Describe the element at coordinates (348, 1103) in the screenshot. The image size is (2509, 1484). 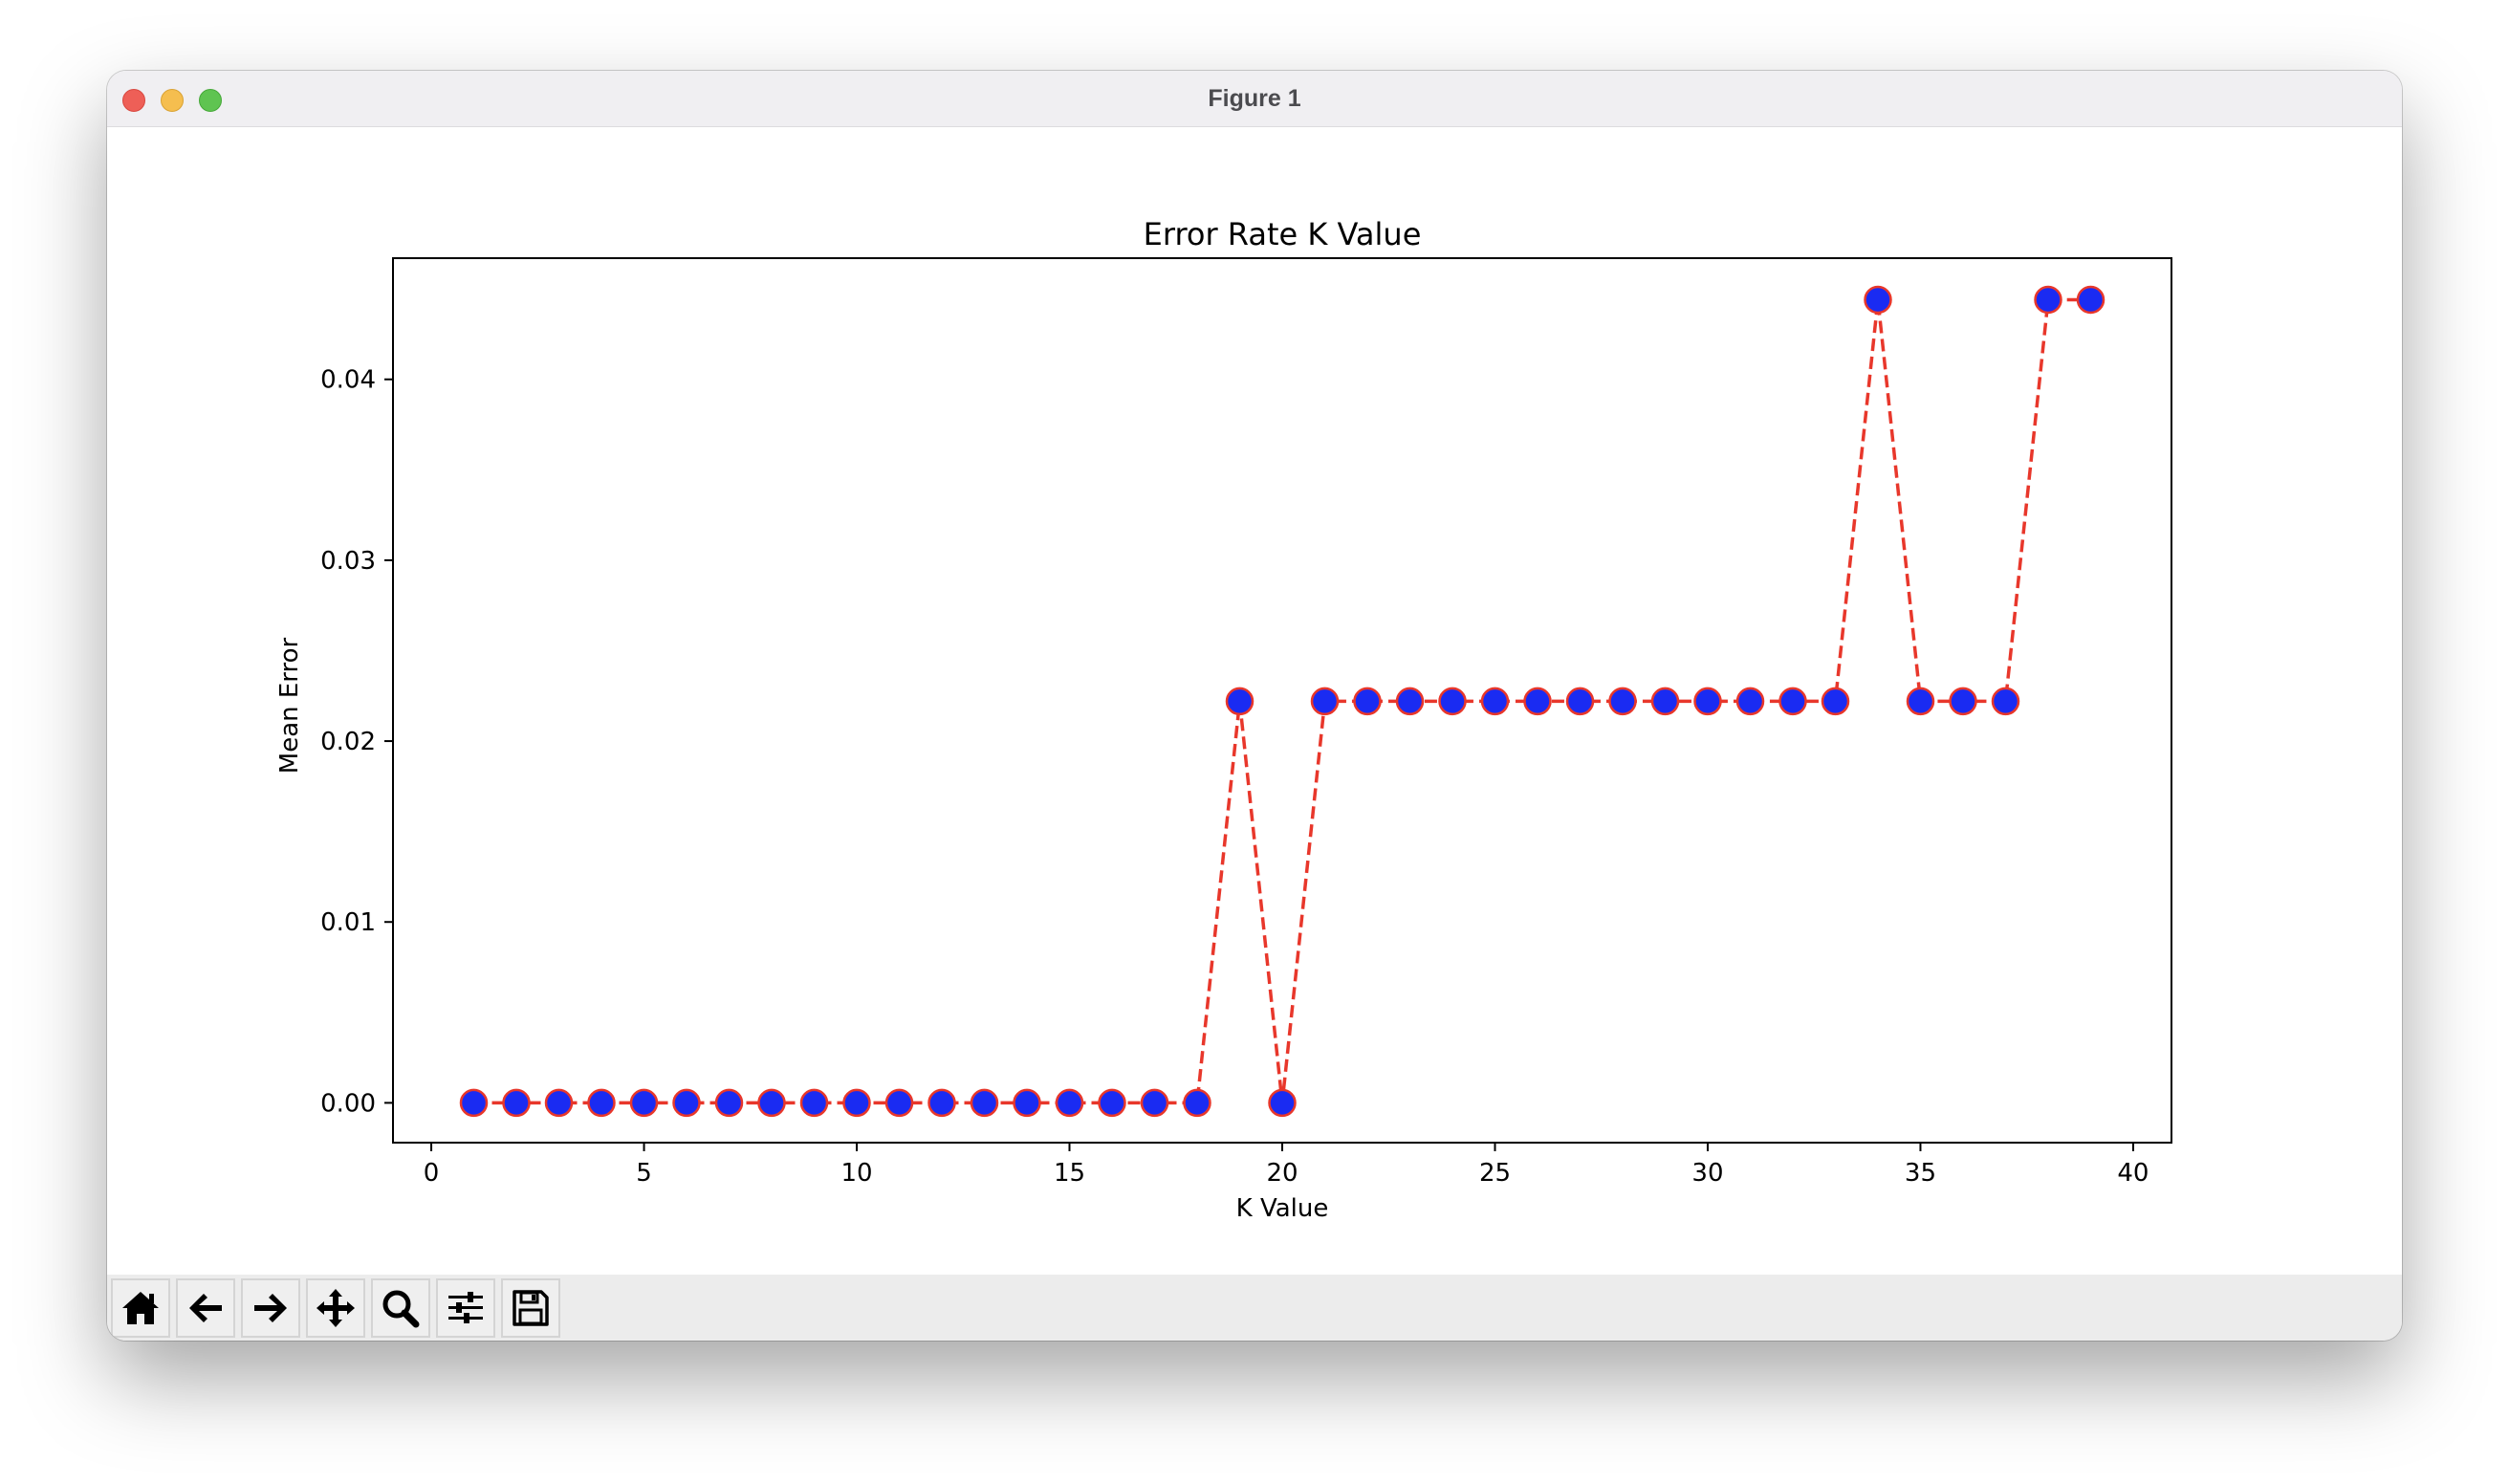
I see `y-tick-label: 0.00` at that location.